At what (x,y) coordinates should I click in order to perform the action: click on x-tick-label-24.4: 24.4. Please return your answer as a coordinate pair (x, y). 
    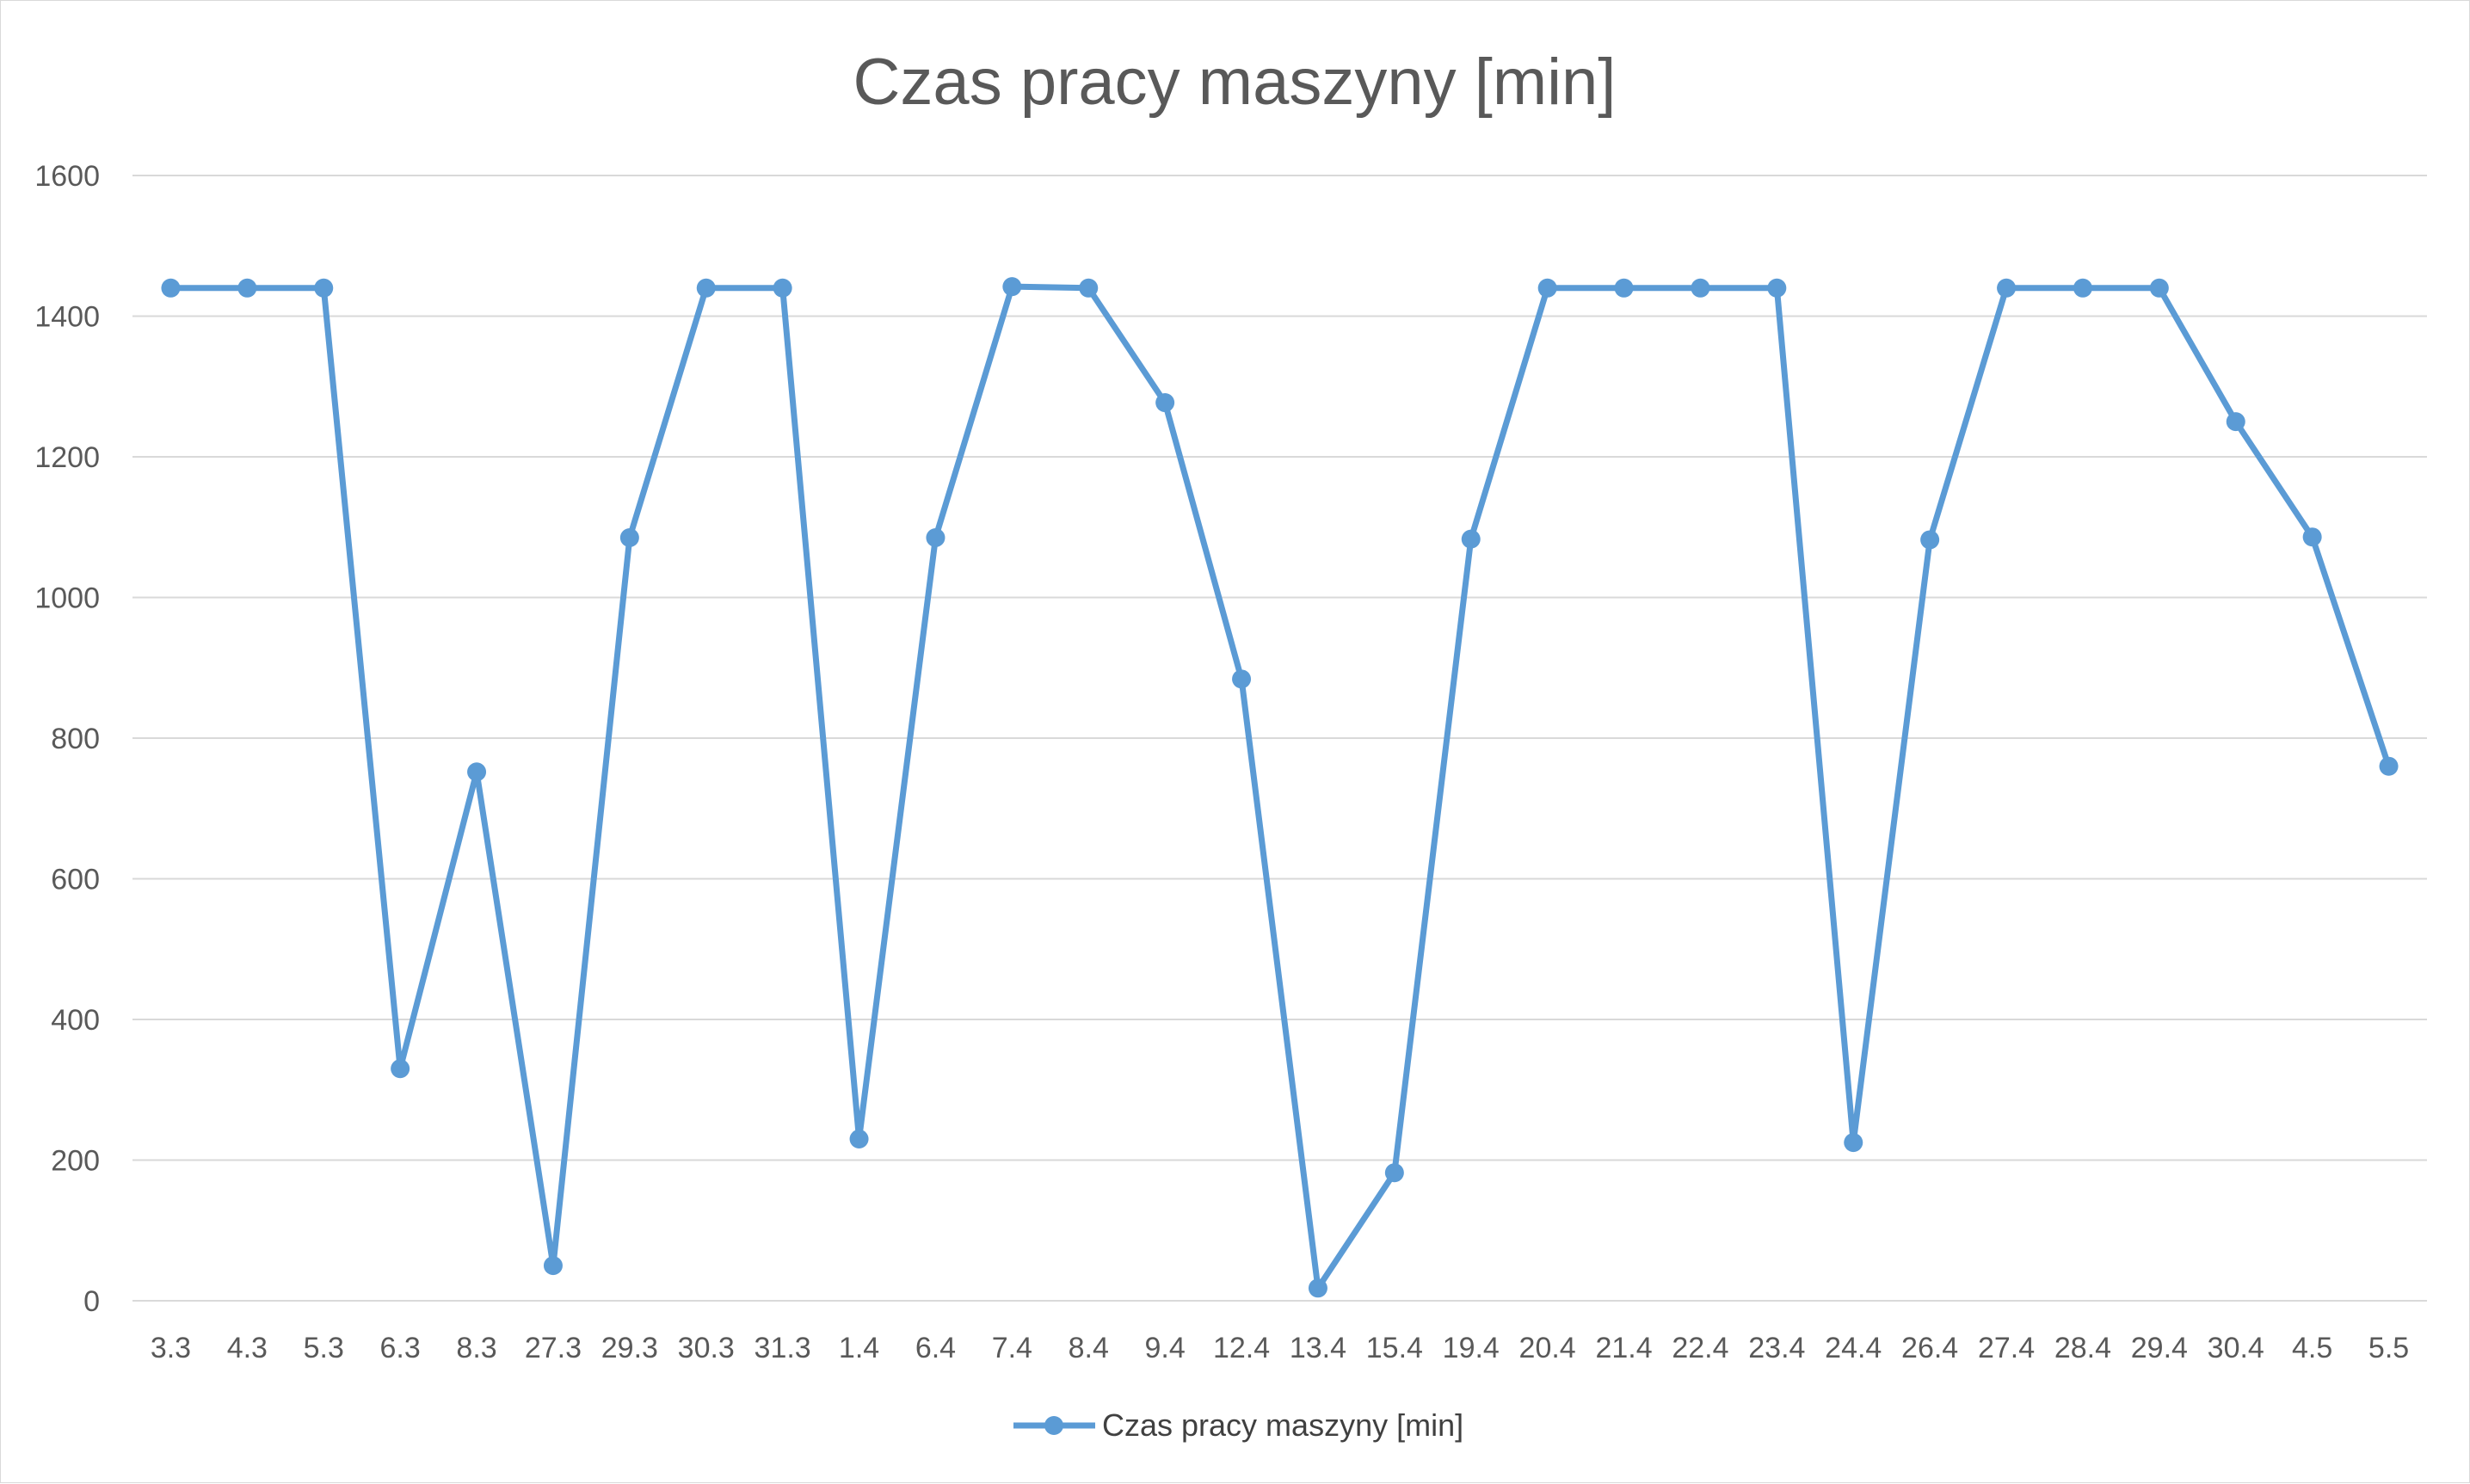
    Looking at the image, I should click on (1854, 1348).